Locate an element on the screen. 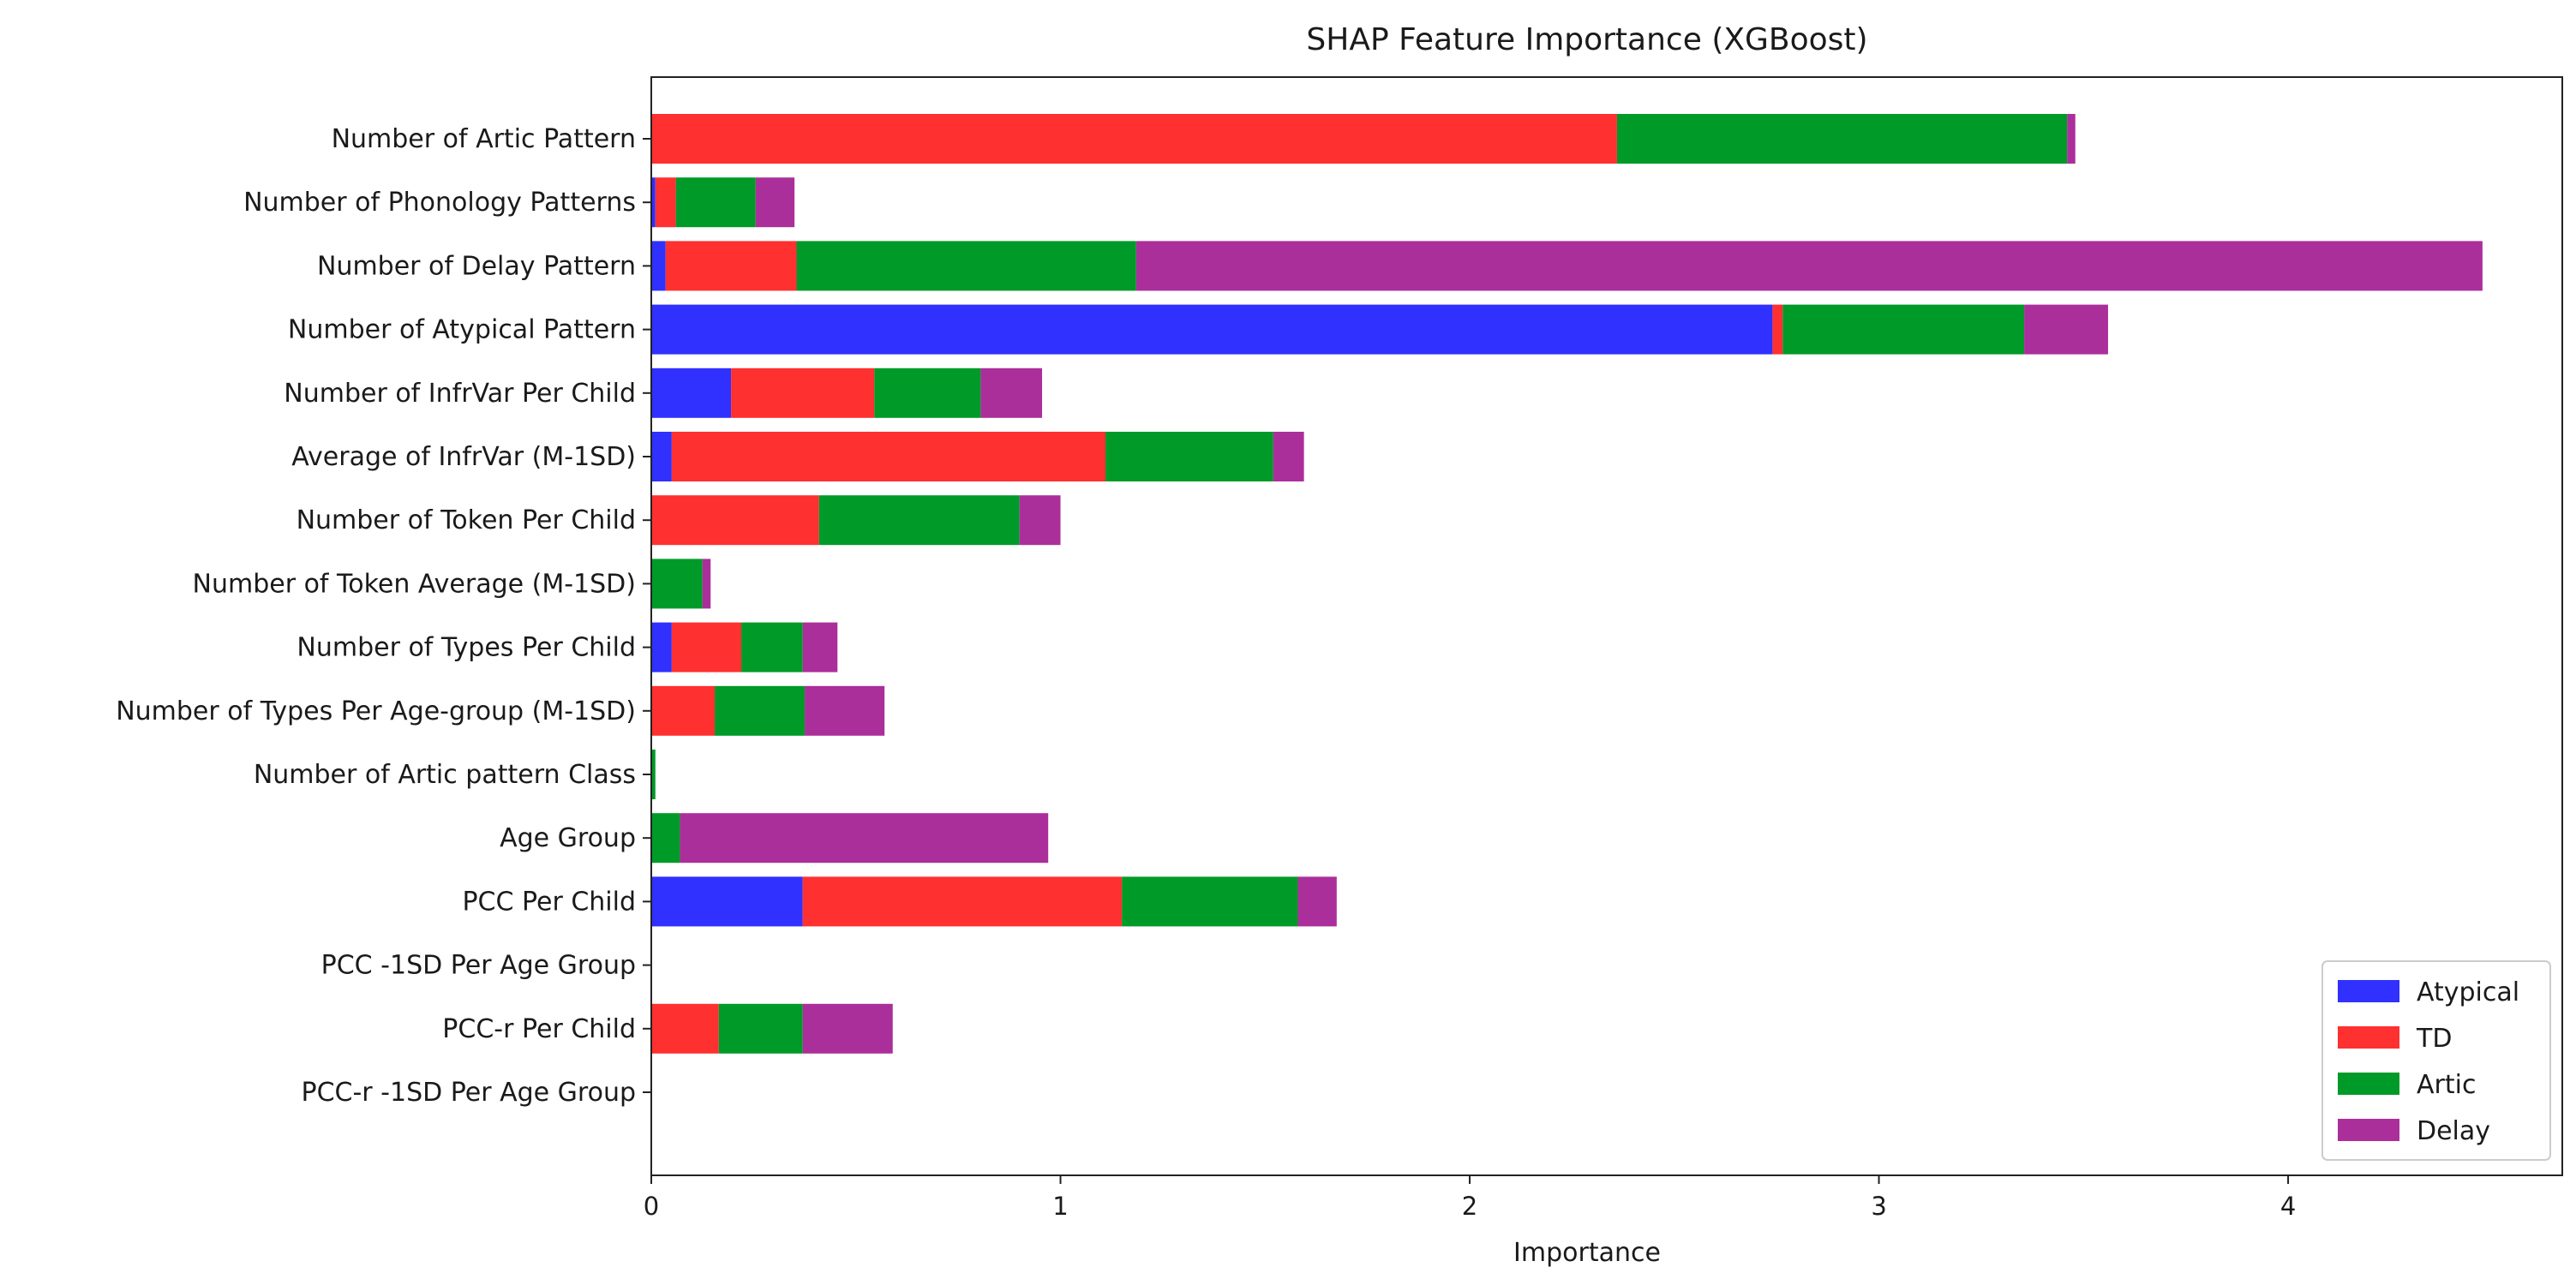  x-tick-label: 4 is located at coordinates (2288, 1206).